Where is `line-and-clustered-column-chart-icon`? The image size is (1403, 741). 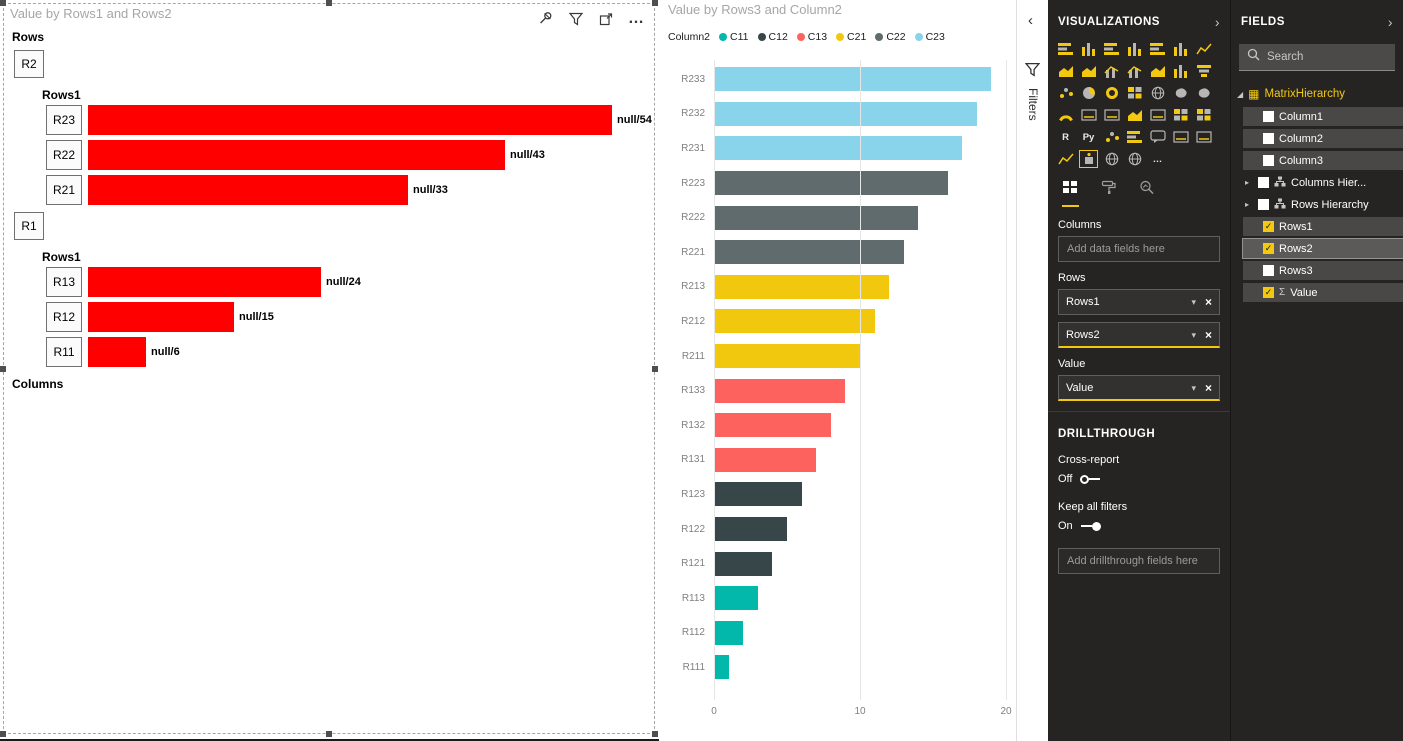 line-and-clustered-column-chart-icon is located at coordinates (1134, 71).